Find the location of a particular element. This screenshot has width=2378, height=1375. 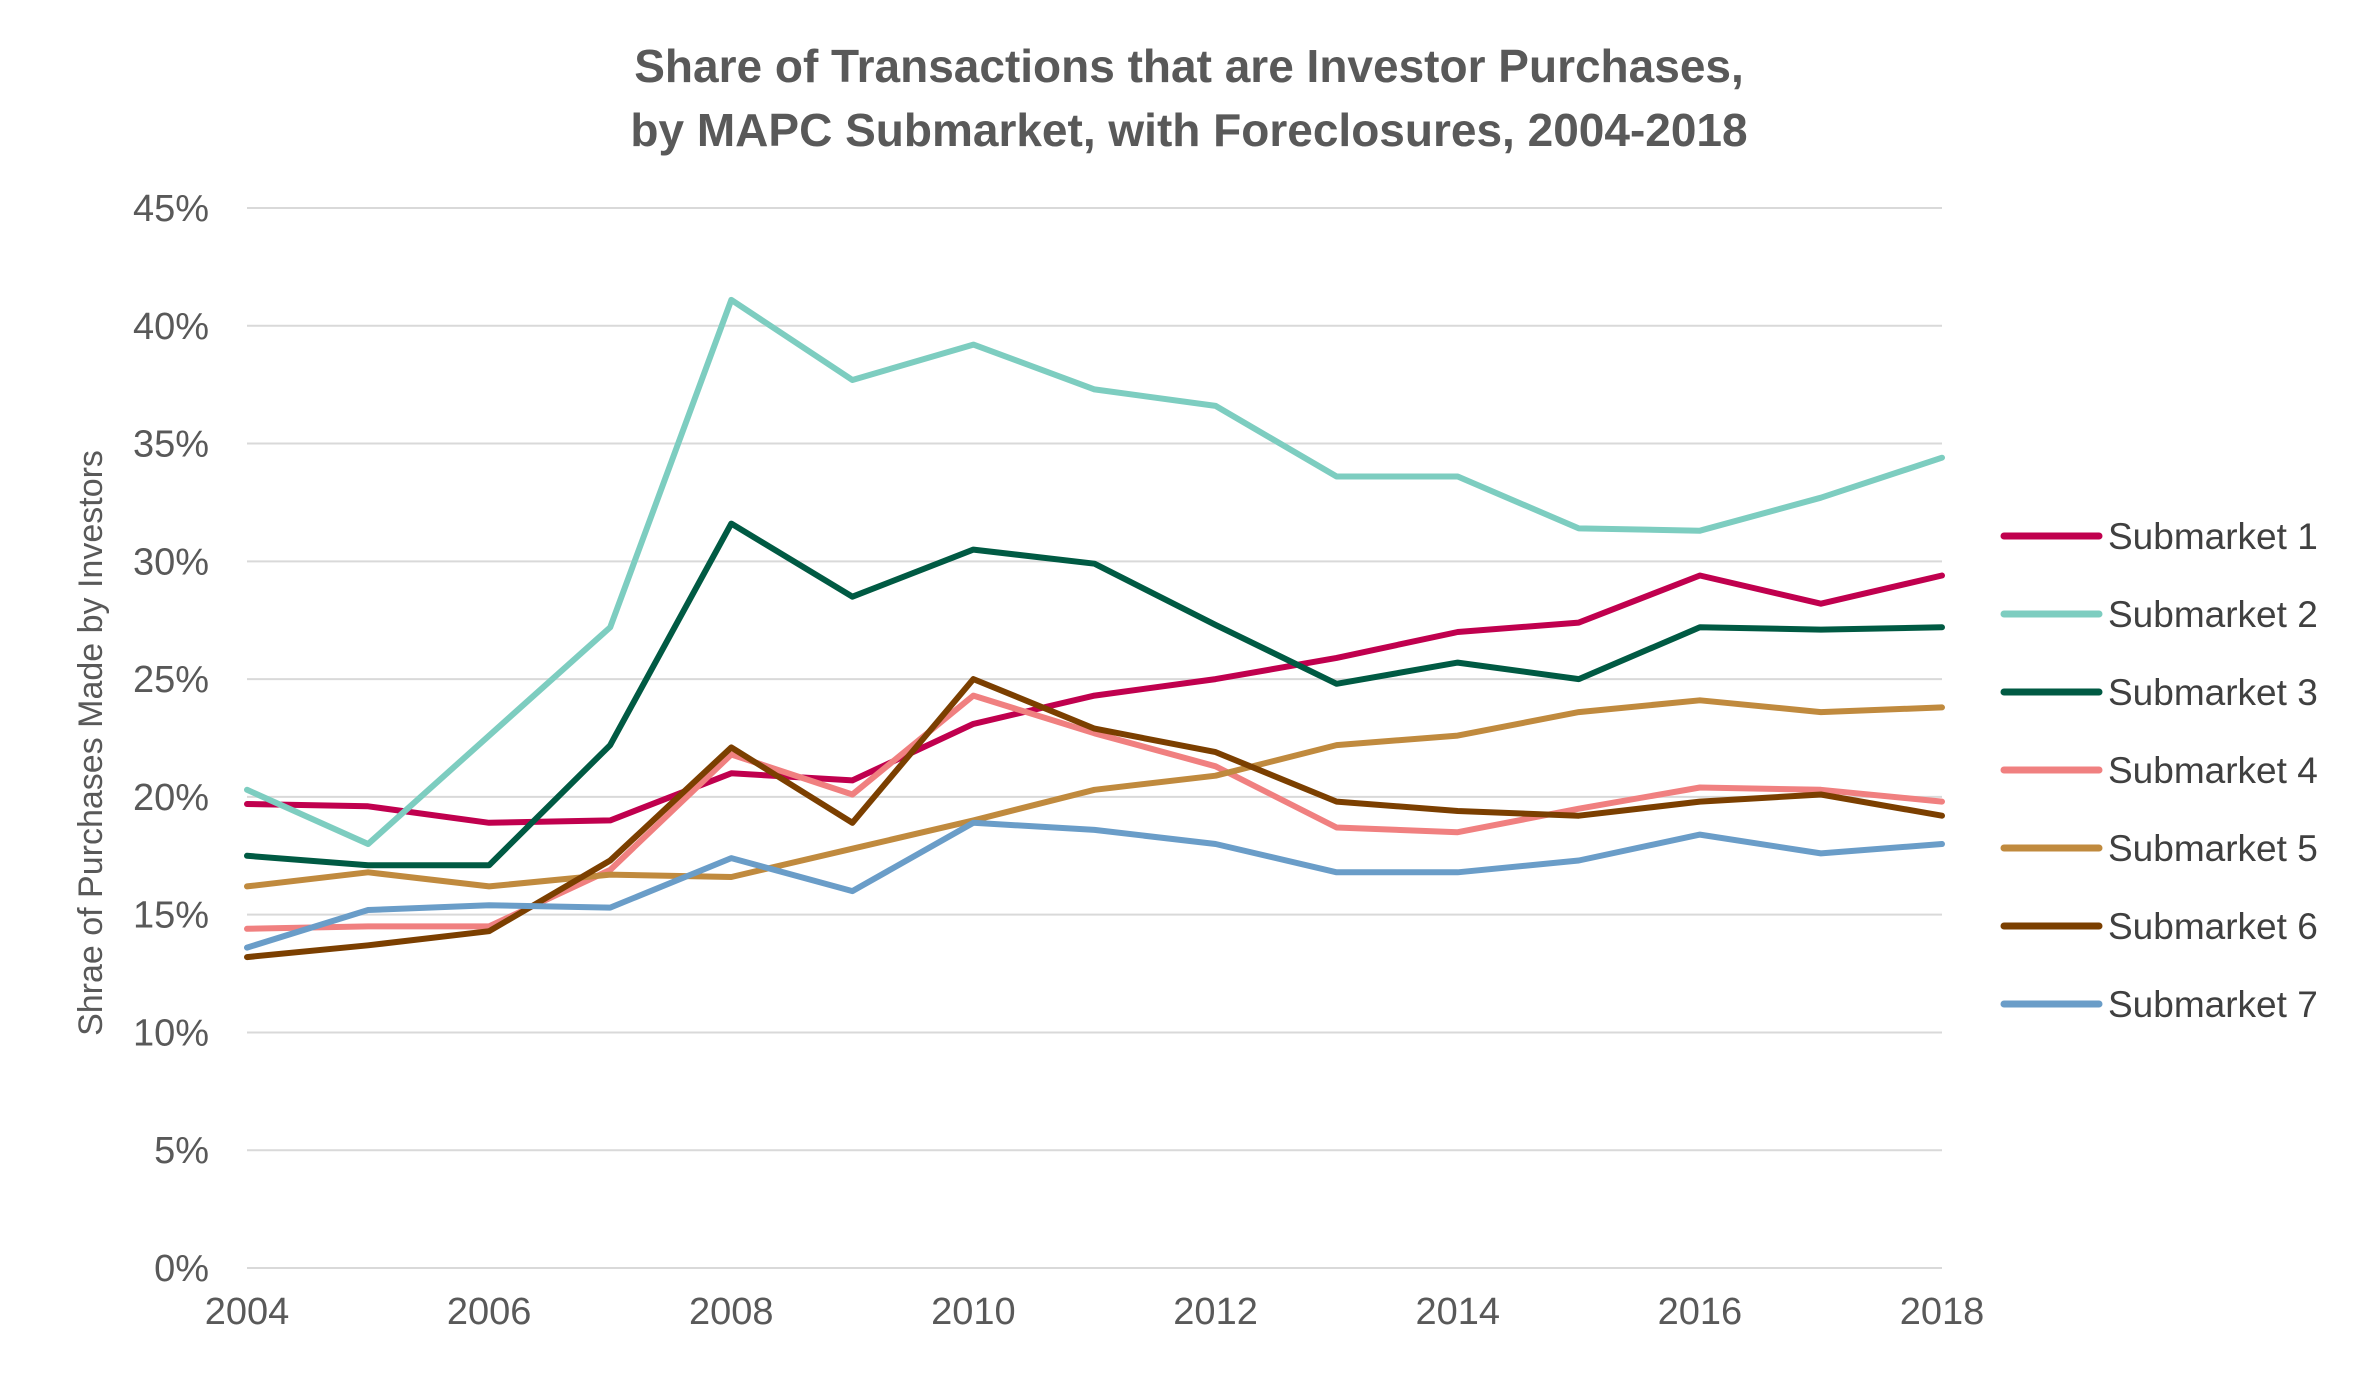

y-tick-label: 35% is located at coordinates (171, 445).